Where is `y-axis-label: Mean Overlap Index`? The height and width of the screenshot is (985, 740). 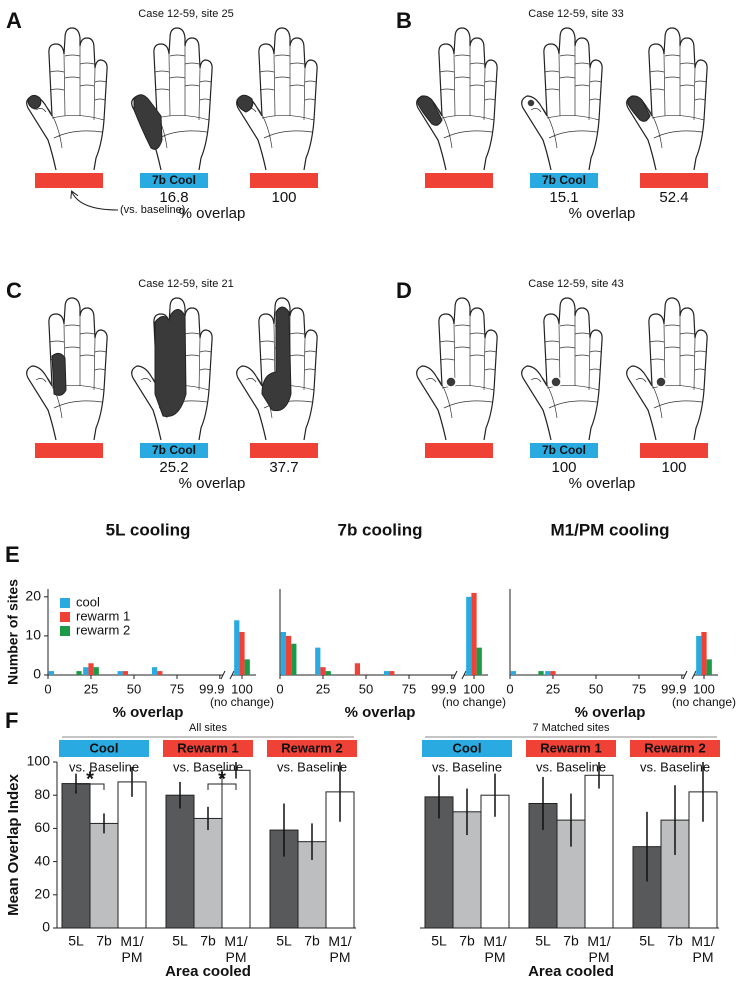
y-axis-label: Mean Overlap Index is located at coordinates (13, 844).